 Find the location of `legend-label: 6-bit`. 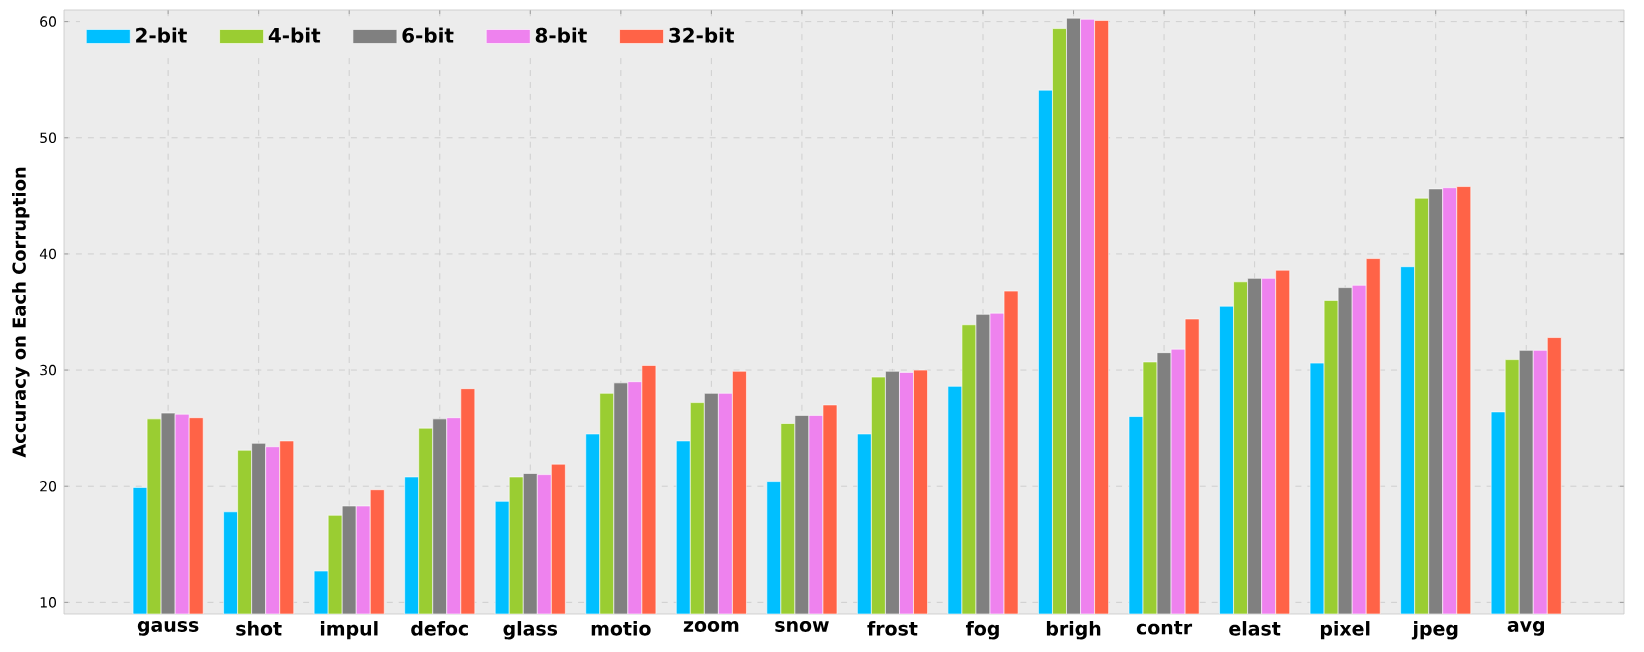

legend-label: 6-bit is located at coordinates (428, 35).